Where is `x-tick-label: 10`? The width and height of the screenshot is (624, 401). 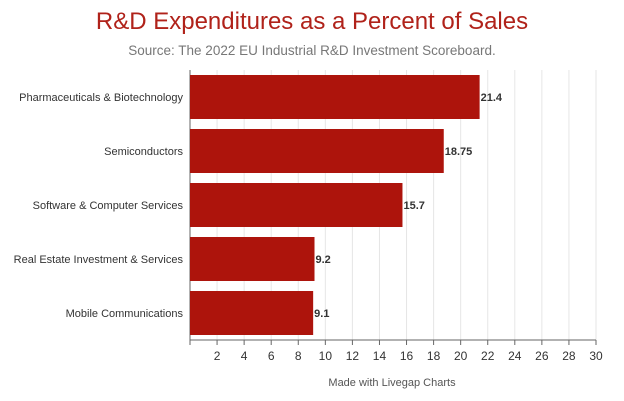
x-tick-label: 10 is located at coordinates (326, 356).